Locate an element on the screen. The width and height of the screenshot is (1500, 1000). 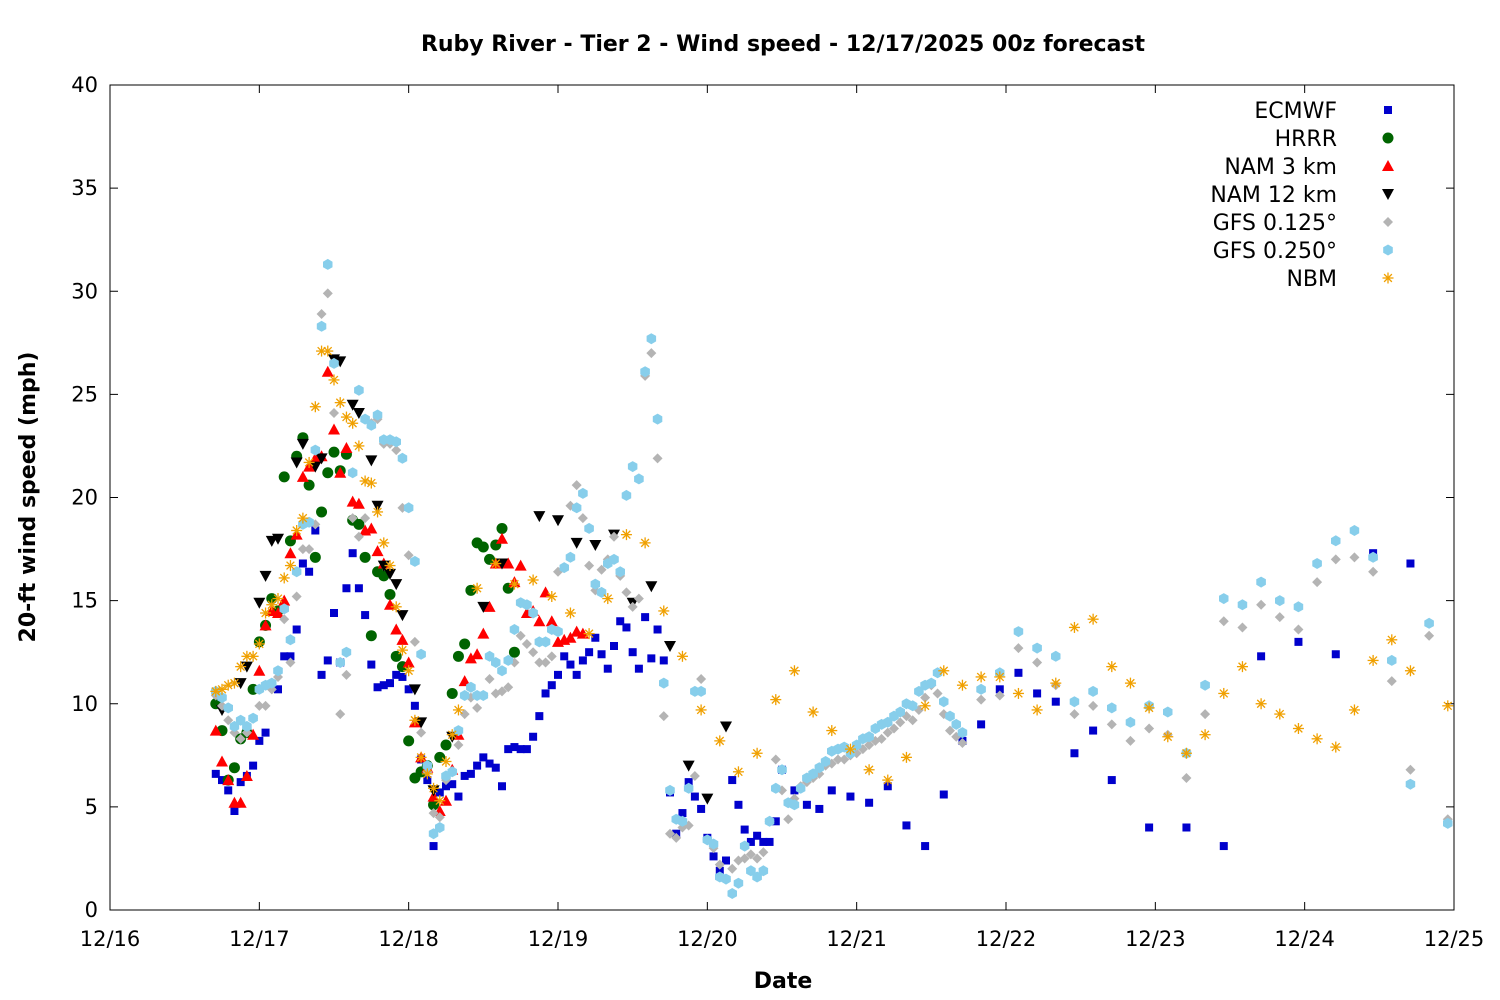
x-axis-label: Date is located at coordinates (783, 981).